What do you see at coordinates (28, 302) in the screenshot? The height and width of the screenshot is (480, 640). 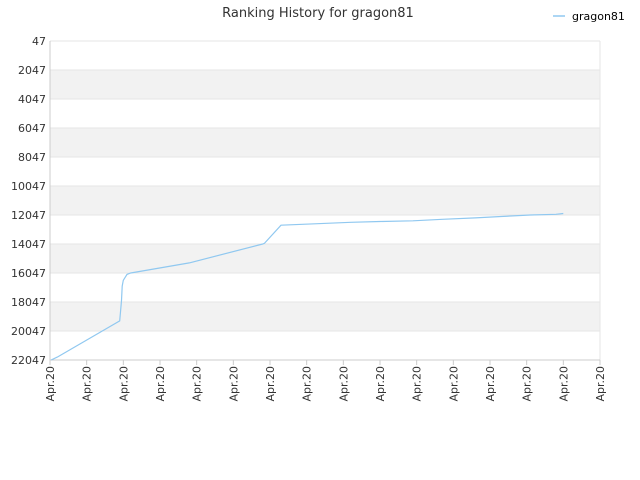 I see `y-tick-label: 18047` at bounding box center [28, 302].